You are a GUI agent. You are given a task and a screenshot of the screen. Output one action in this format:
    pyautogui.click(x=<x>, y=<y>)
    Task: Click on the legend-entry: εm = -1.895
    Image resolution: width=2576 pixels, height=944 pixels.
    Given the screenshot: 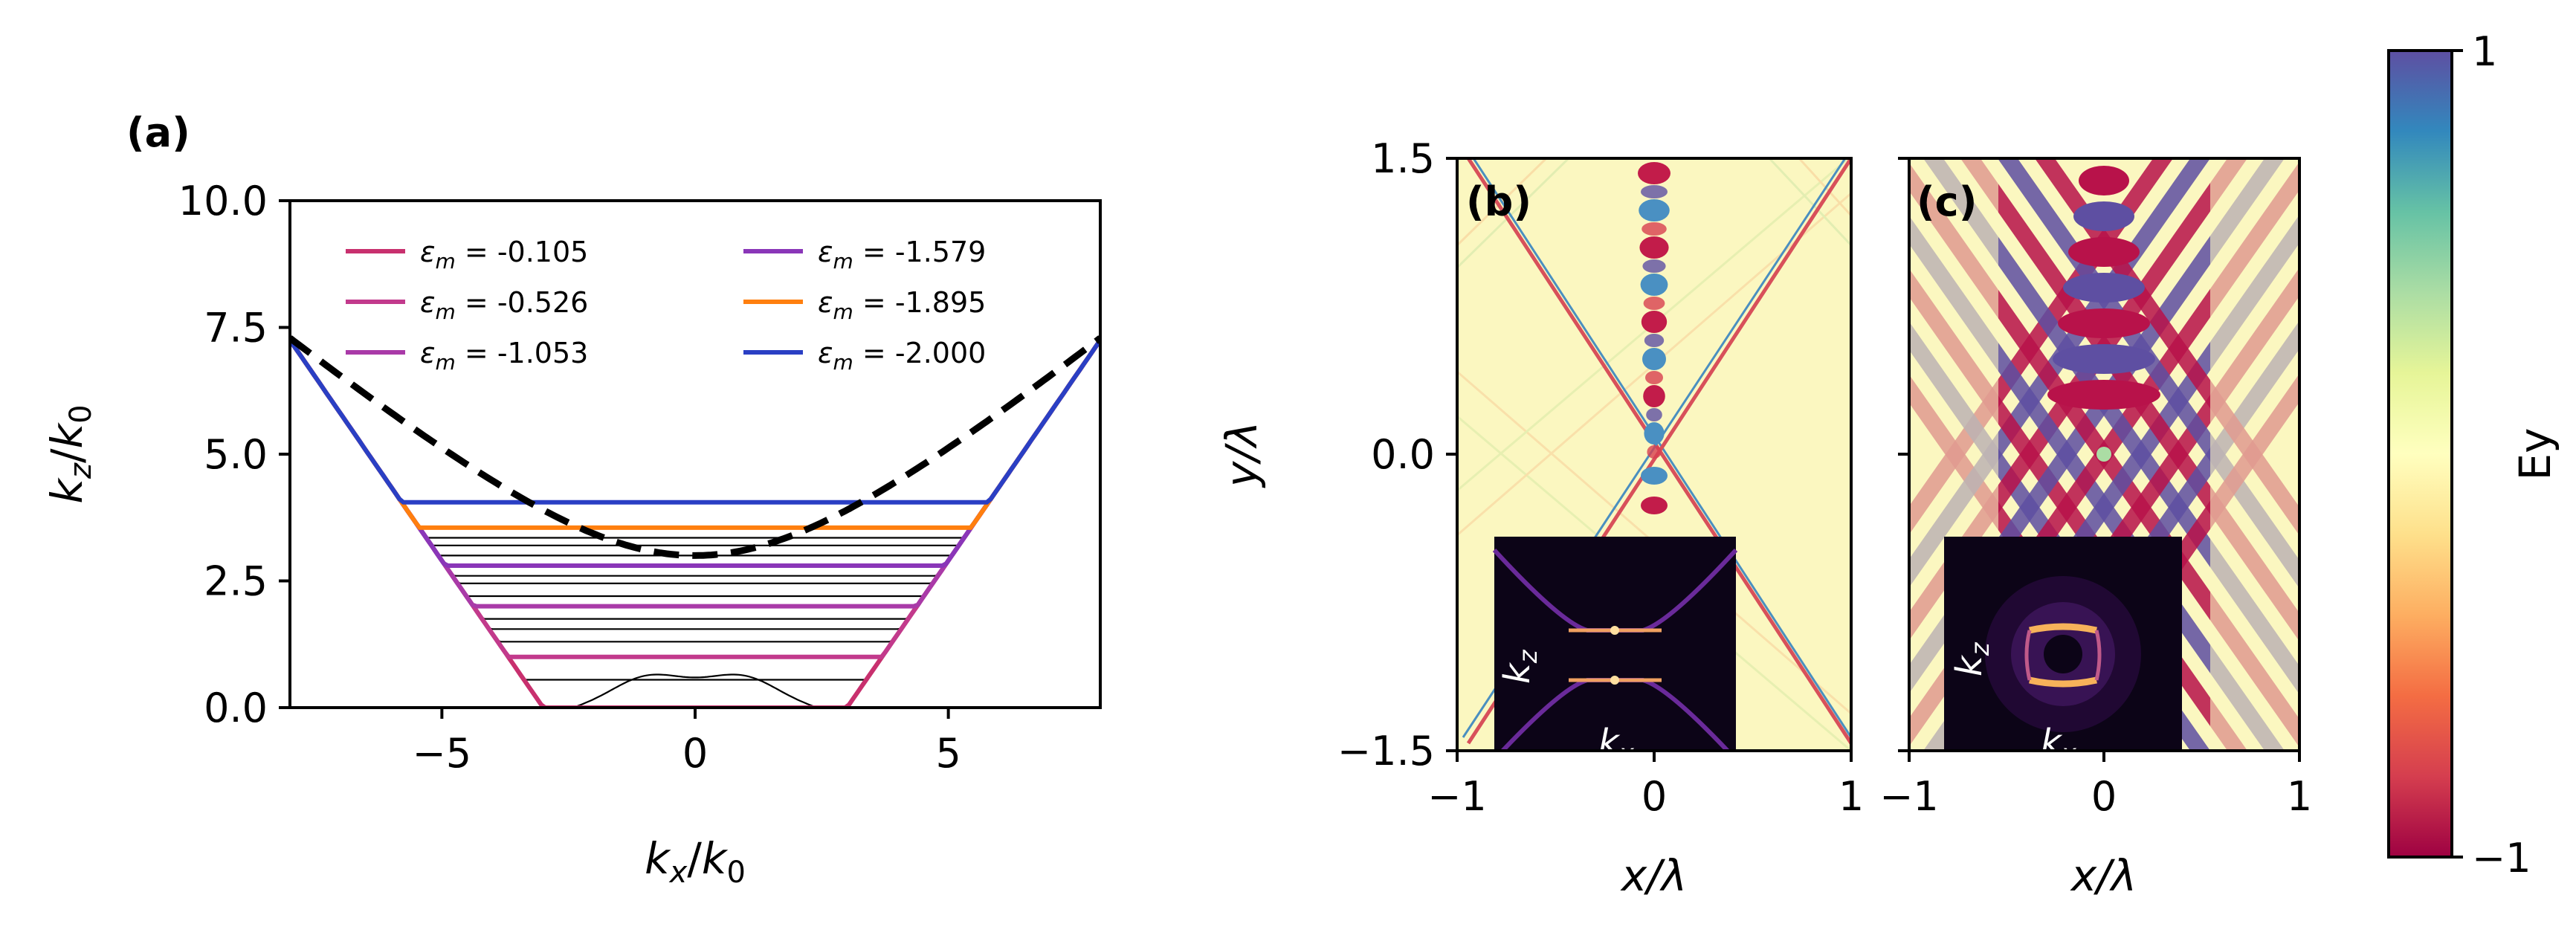 What is the action you would take?
    pyautogui.click(x=902, y=305)
    